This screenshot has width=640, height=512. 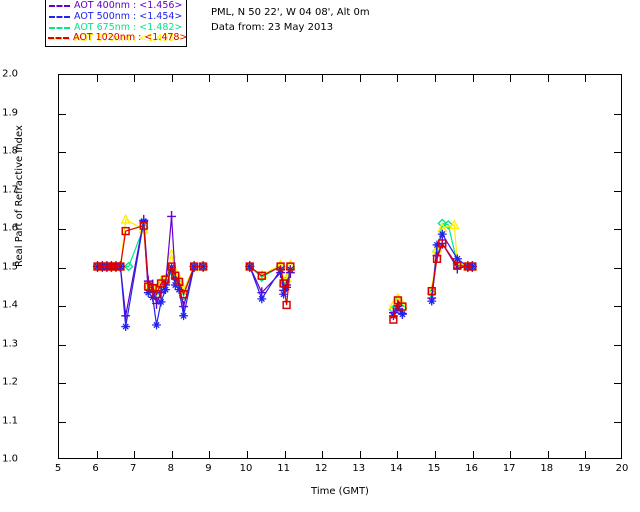 What do you see at coordinates (283, 468) in the screenshot?
I see `x-axis-tick-label: 11` at bounding box center [283, 468].